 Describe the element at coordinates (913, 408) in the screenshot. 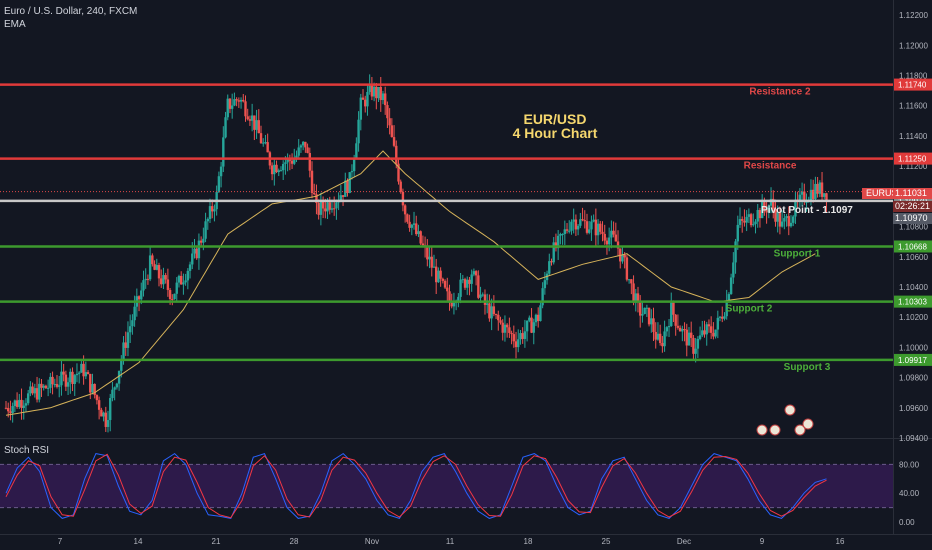

I see `price-tick-label: 1.09600` at that location.